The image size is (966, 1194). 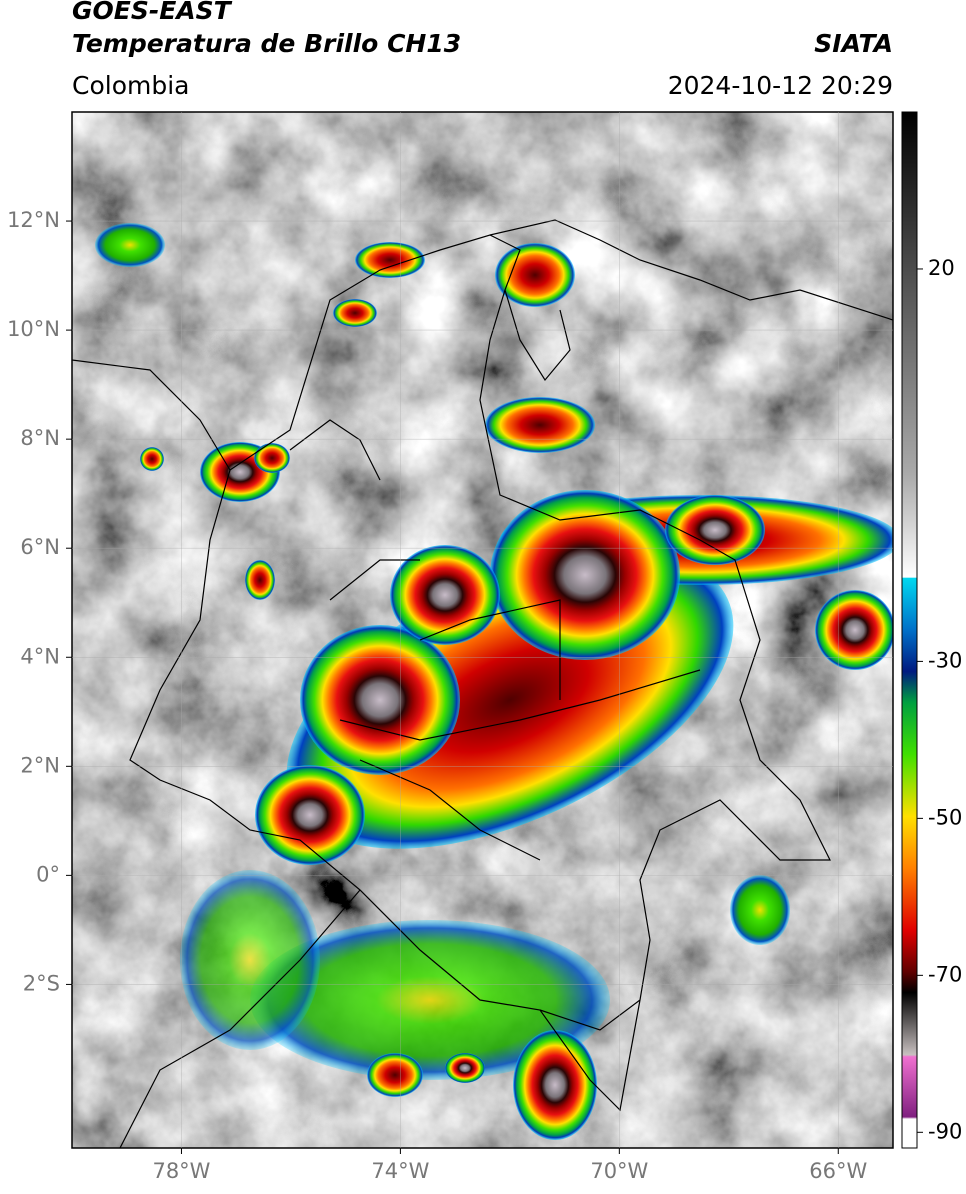 What do you see at coordinates (941, 268) in the screenshot?
I see `colorbar-label: 20` at bounding box center [941, 268].